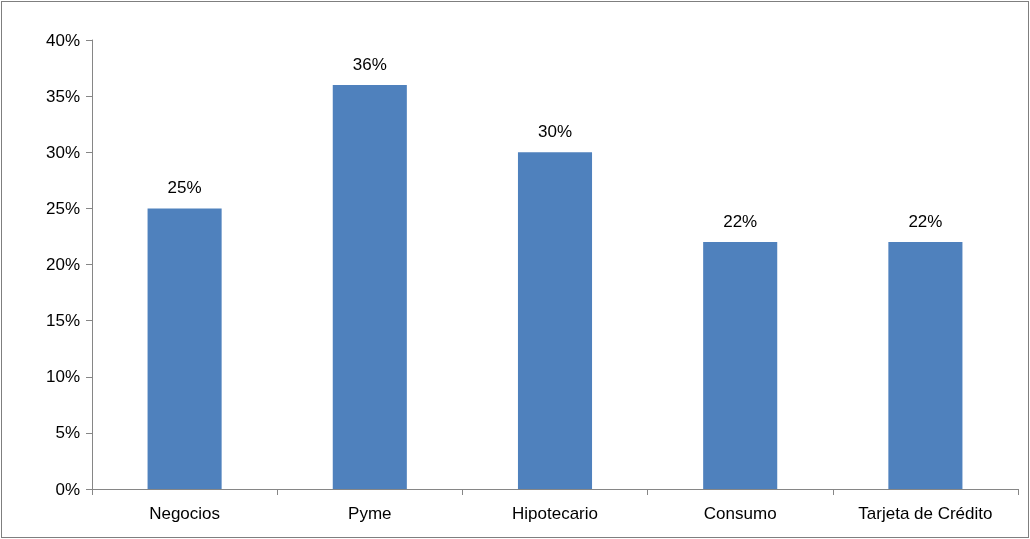 The image size is (1030, 539). What do you see at coordinates (62, 321) in the screenshot?
I see `y-tick-label: 15%` at bounding box center [62, 321].